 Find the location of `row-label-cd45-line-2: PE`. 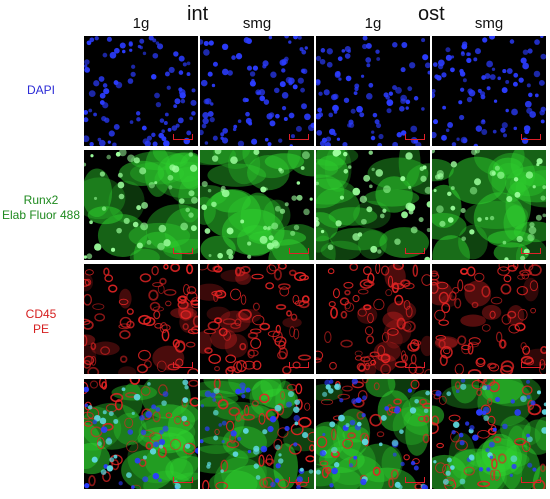

row-label-cd45-line-2: PE is located at coordinates (40, 329).